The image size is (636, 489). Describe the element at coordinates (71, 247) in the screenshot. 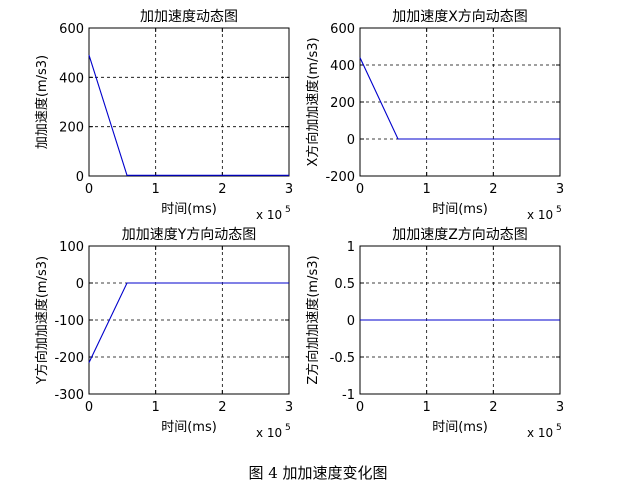

I see `y-tick-label: 100` at that location.